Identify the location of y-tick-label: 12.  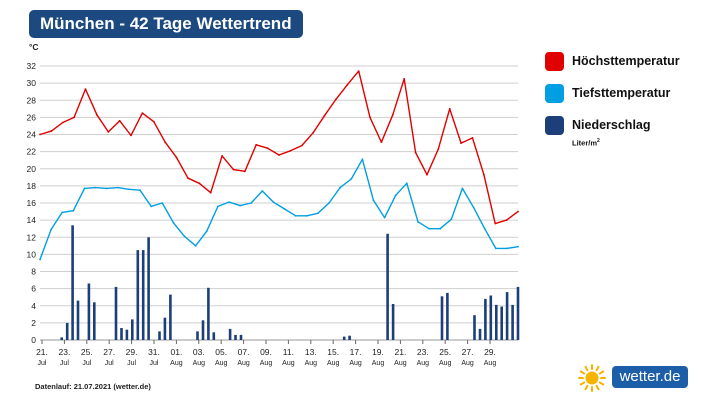
(32, 237).